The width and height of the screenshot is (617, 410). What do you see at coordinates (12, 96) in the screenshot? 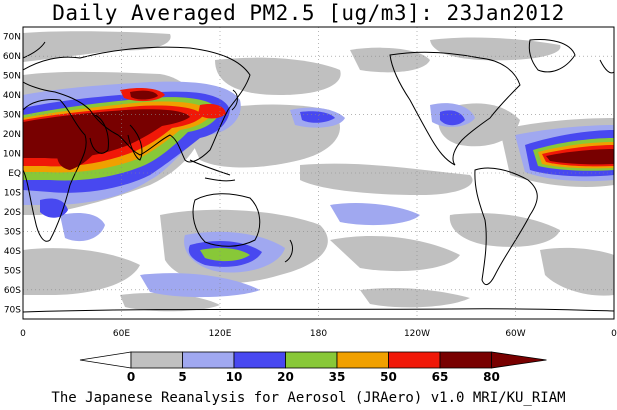
I see `lat-label: 40N` at bounding box center [12, 96].